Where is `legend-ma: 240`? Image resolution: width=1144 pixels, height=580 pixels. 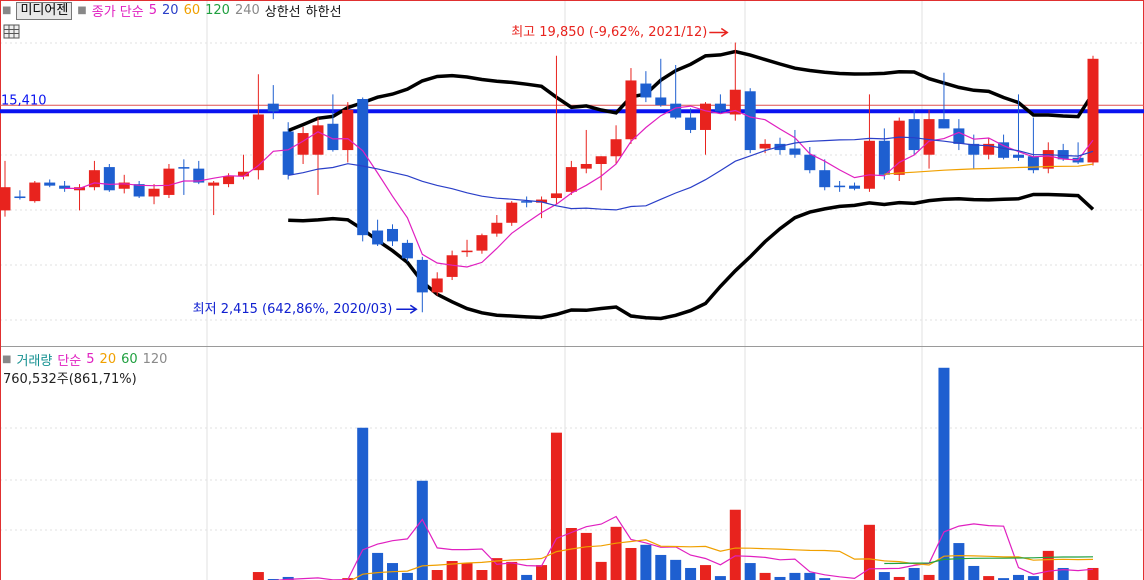 legend-ma: 240 is located at coordinates (247, 10).